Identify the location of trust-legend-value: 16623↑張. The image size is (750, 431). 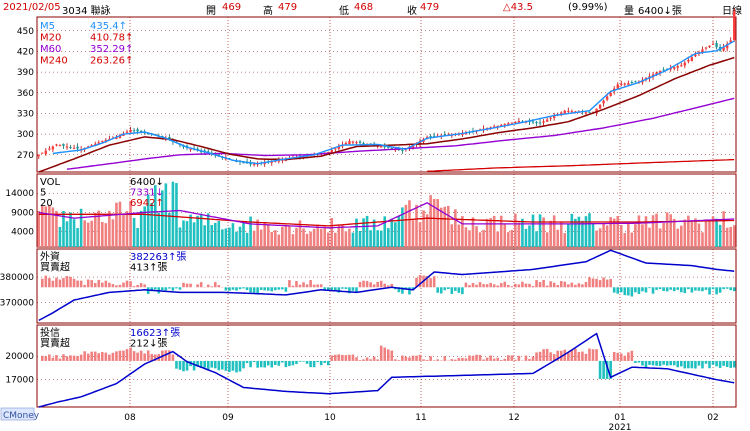
(155, 333).